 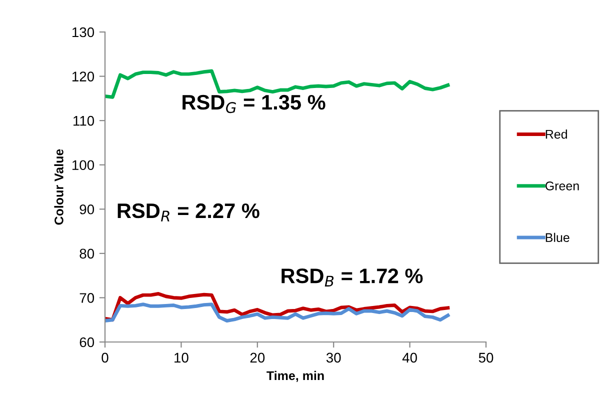 I want to click on y-axis-title: Colour Value, so click(x=59, y=187).